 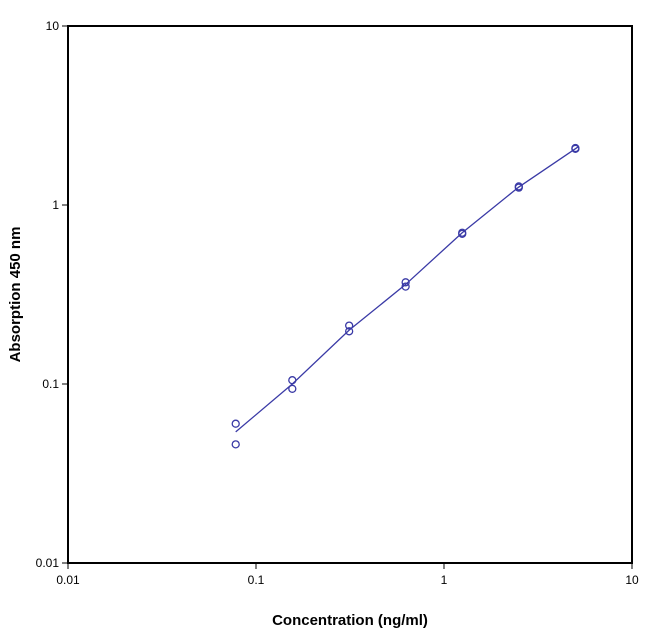 I want to click on y-tick-label: 10, so click(x=53, y=26).